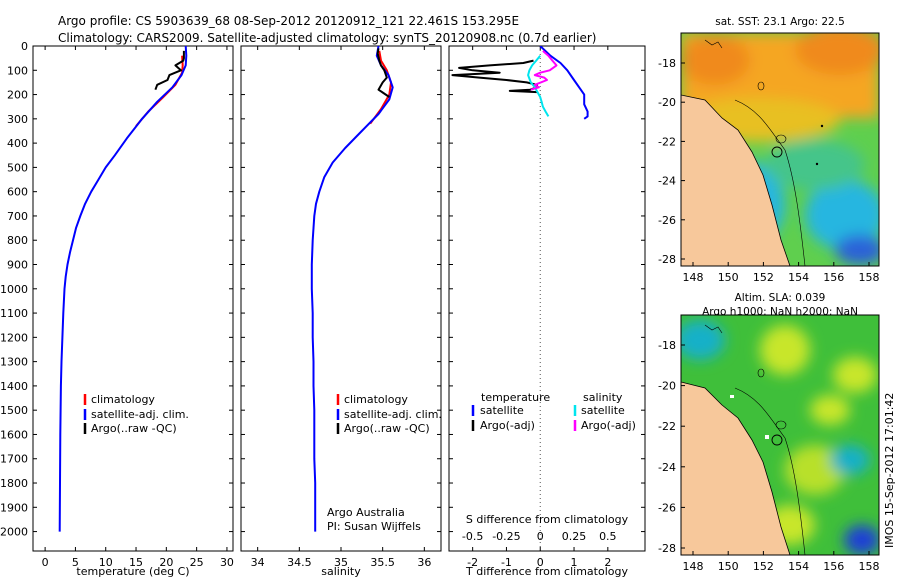  I want to click on y-tick-label: 700, so click(17, 216).